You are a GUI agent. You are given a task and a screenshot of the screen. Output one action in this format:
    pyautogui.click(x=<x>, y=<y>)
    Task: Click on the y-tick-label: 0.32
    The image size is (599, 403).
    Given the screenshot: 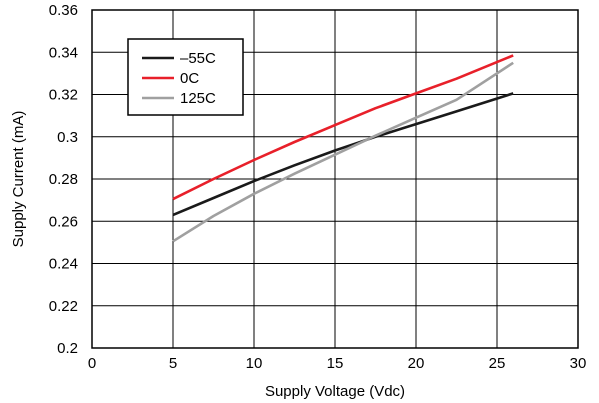 What is the action you would take?
    pyautogui.click(x=63, y=95)
    